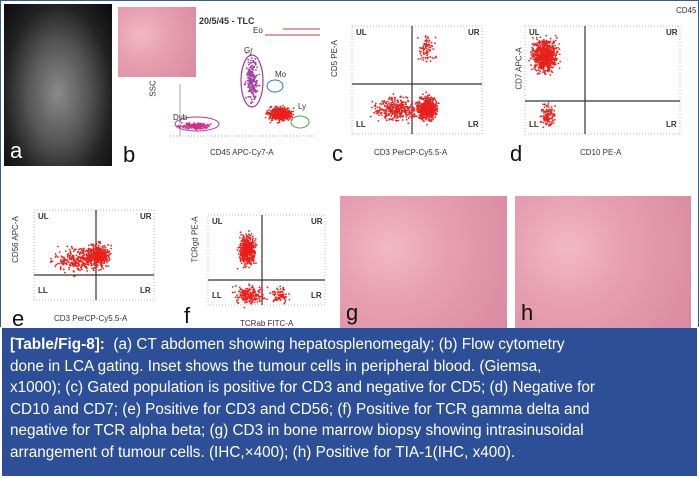 This screenshot has width=699, height=478. Describe the element at coordinates (534, 32) in the screenshot. I see `quadrant-label-ul: UL` at that location.